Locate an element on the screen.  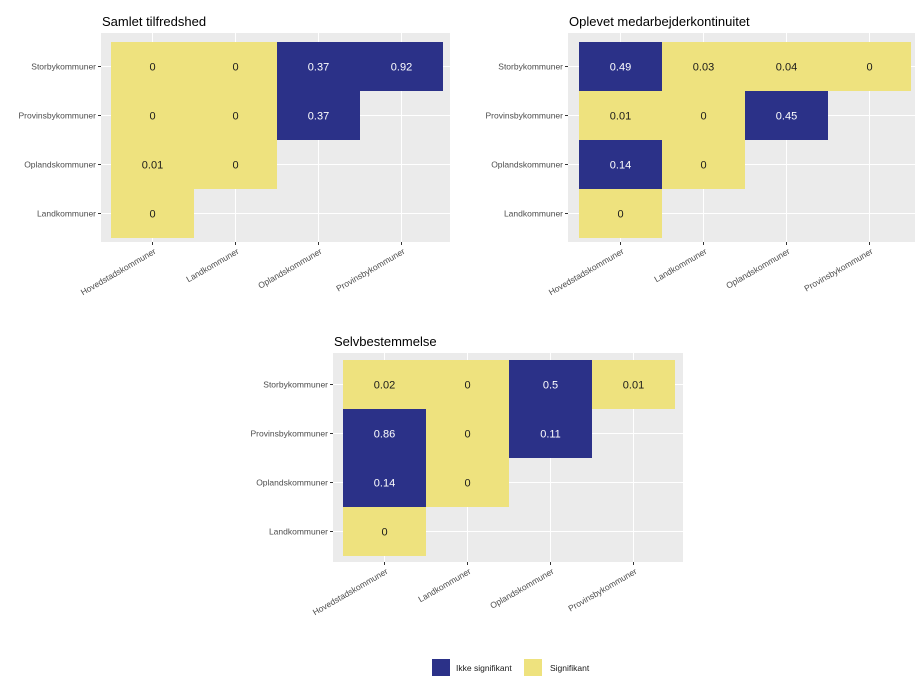
tile-value-label: 0.92 is located at coordinates (401, 68).